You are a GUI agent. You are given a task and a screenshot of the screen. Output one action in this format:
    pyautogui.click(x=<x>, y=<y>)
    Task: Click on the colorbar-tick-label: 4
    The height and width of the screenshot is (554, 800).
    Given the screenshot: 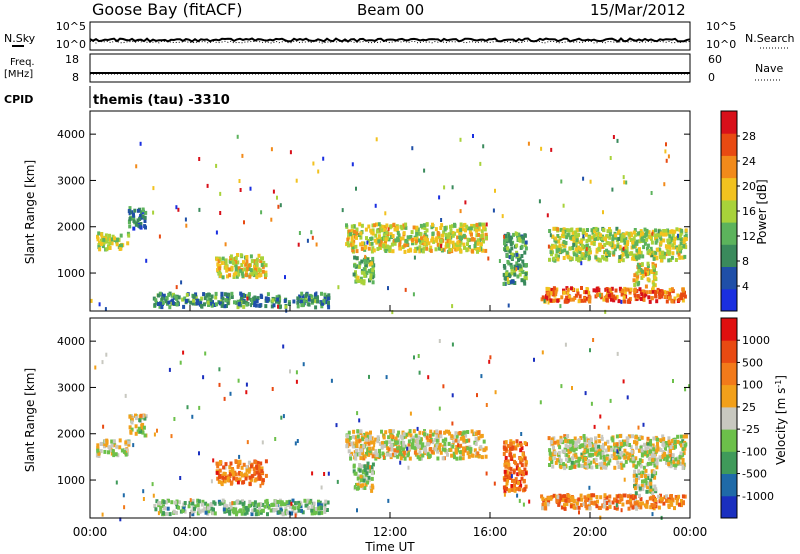 What is the action you would take?
    pyautogui.click(x=745, y=286)
    